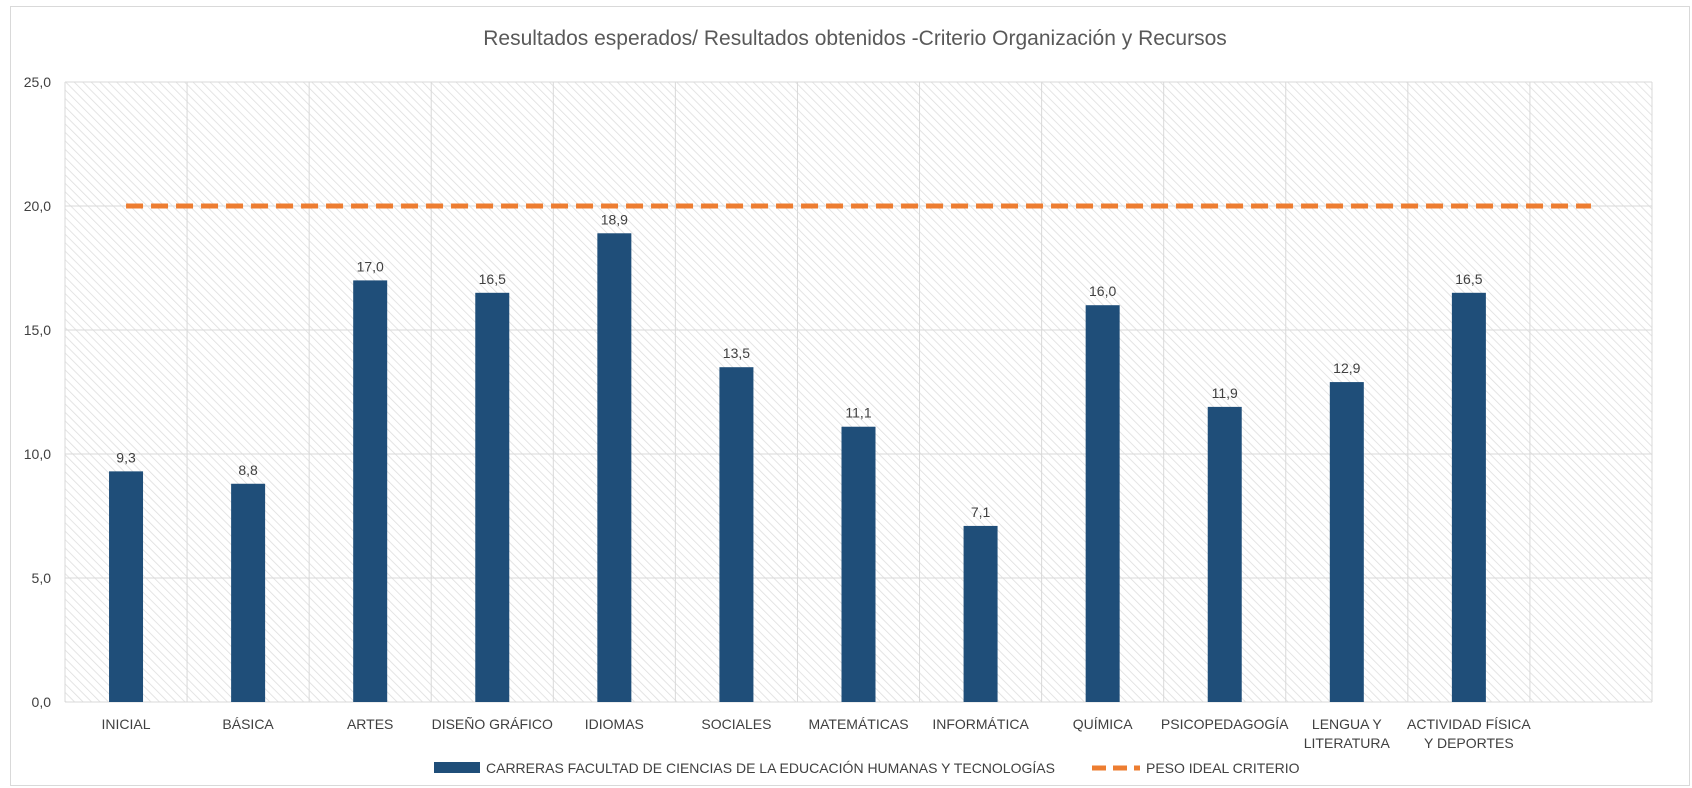  I want to click on data-label: 9,3, so click(126, 457).